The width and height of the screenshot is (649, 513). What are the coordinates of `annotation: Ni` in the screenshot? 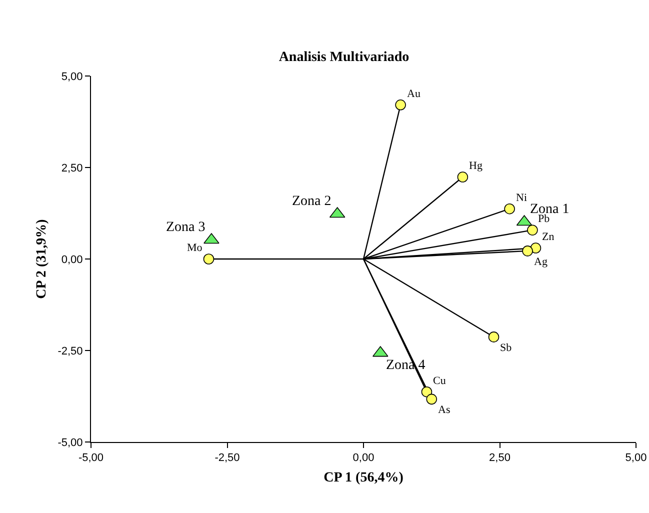 It's located at (521, 198).